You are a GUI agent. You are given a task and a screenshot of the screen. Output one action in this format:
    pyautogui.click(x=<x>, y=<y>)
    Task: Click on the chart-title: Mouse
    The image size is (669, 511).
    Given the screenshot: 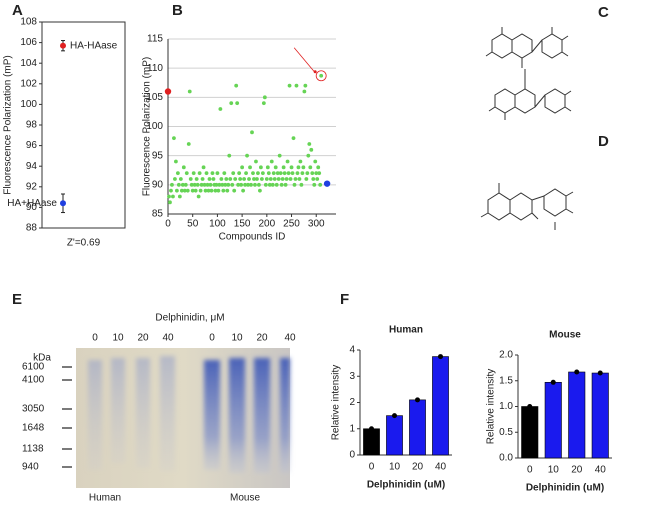 What is the action you would take?
    pyautogui.click(x=565, y=335)
    